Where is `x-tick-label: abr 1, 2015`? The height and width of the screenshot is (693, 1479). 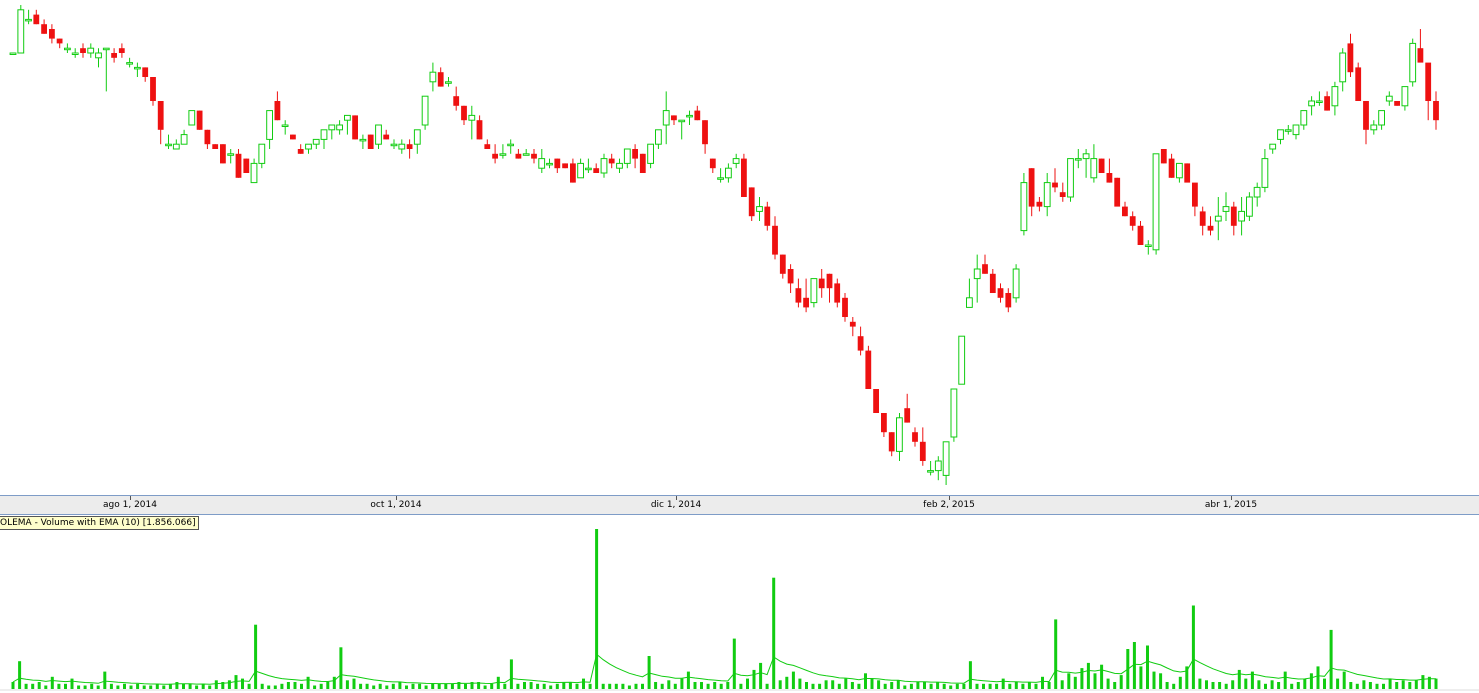 x-tick-label: abr 1, 2015 is located at coordinates (1231, 505).